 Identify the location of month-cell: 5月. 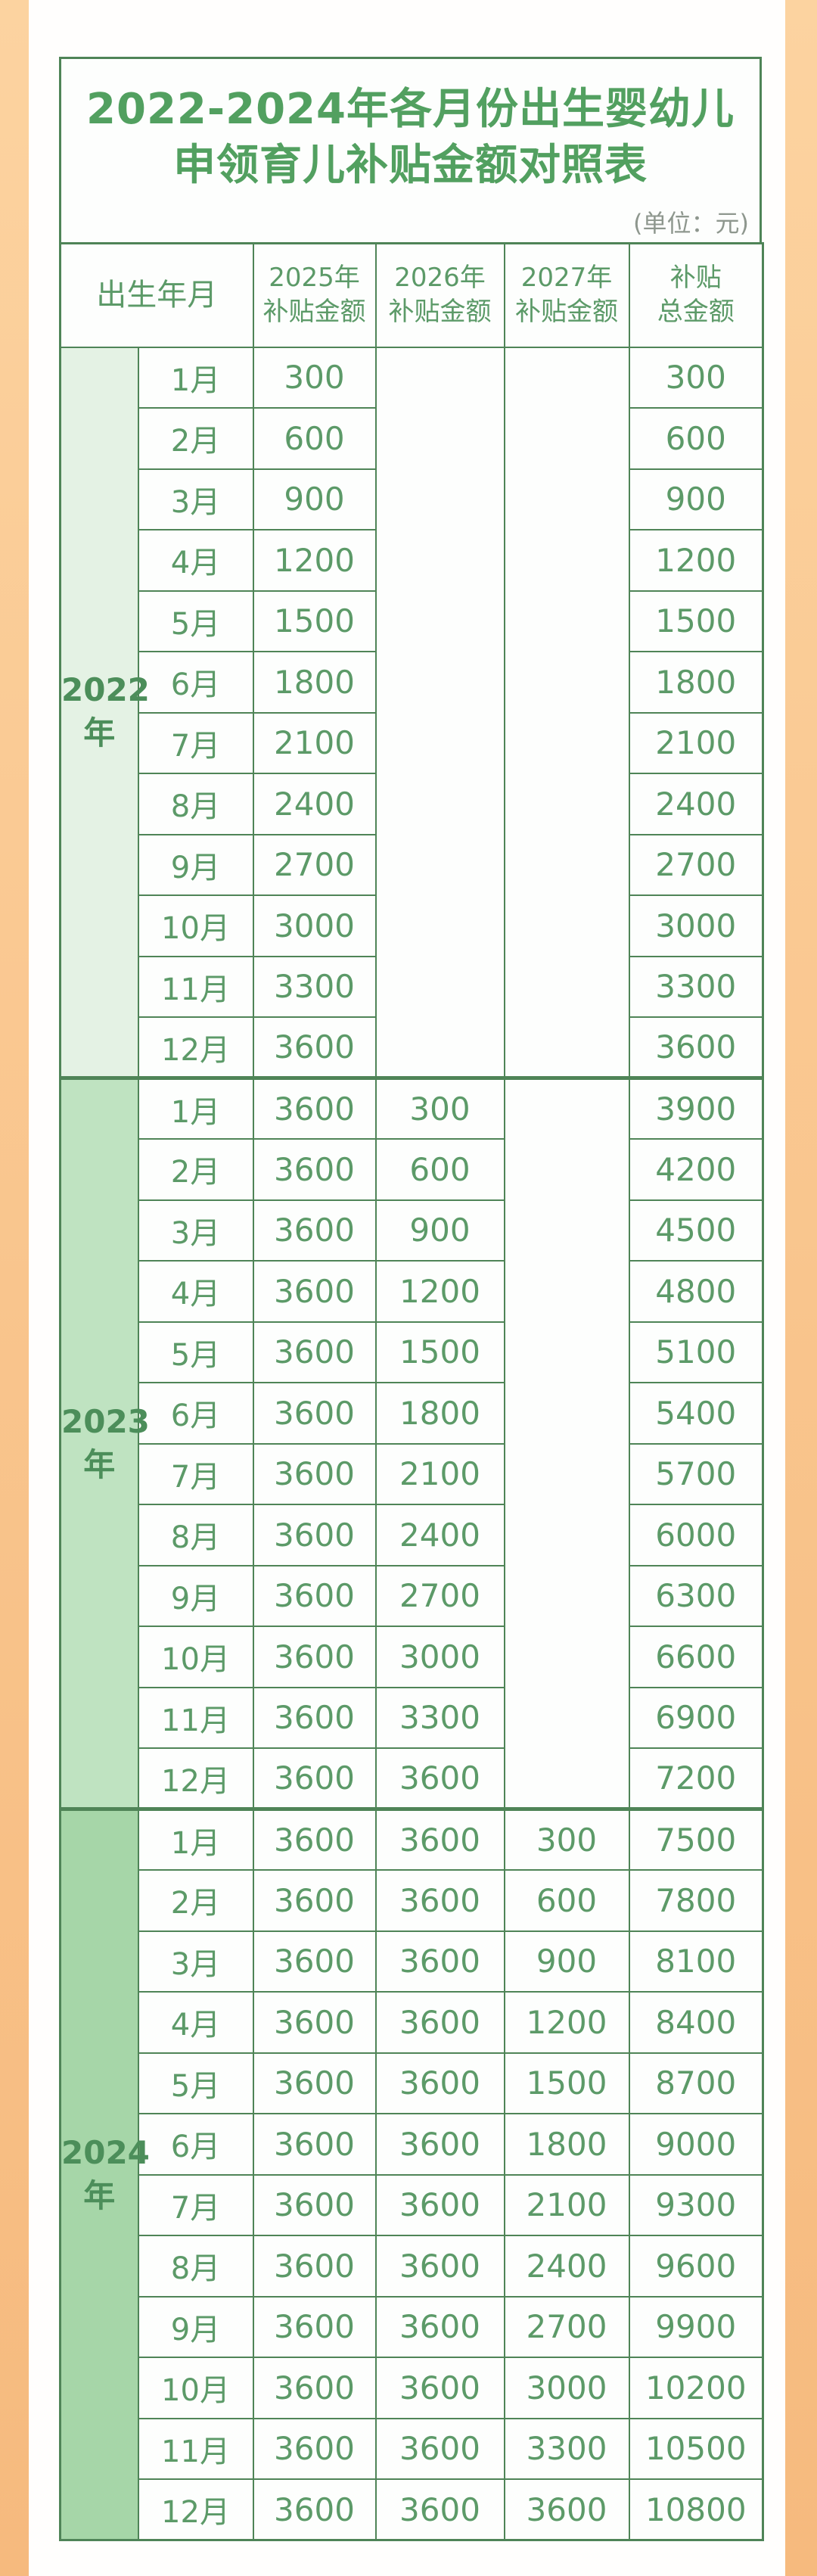
(195, 1352).